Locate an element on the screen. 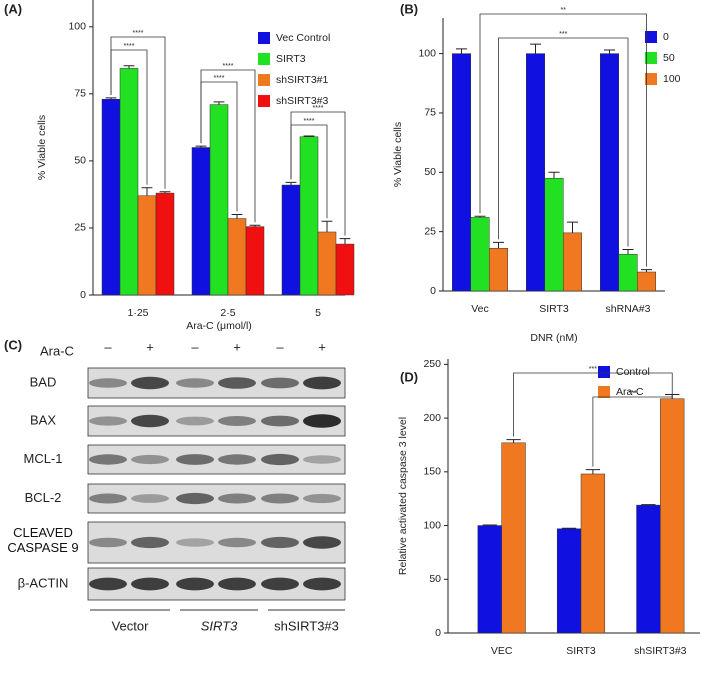 The width and height of the screenshot is (709, 676). treatment-sign: + is located at coordinates (322, 346).